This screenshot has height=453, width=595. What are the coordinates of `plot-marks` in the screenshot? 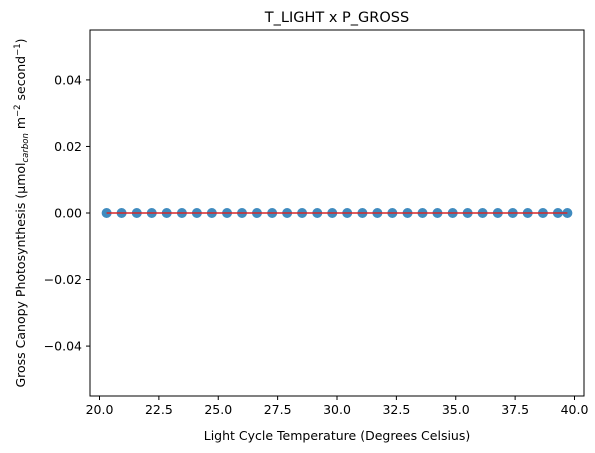 It's located at (337, 213).